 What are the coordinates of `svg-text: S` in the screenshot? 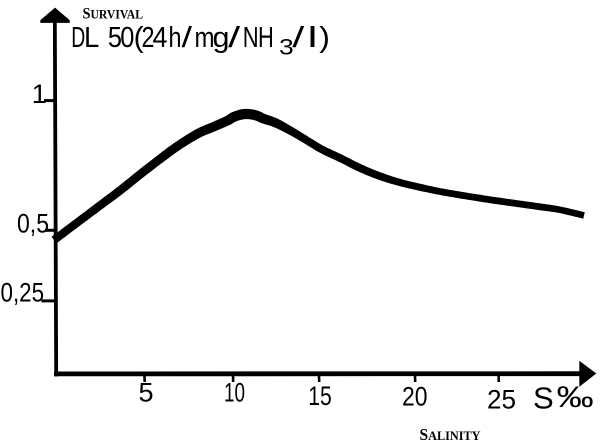 It's located at (543, 397).